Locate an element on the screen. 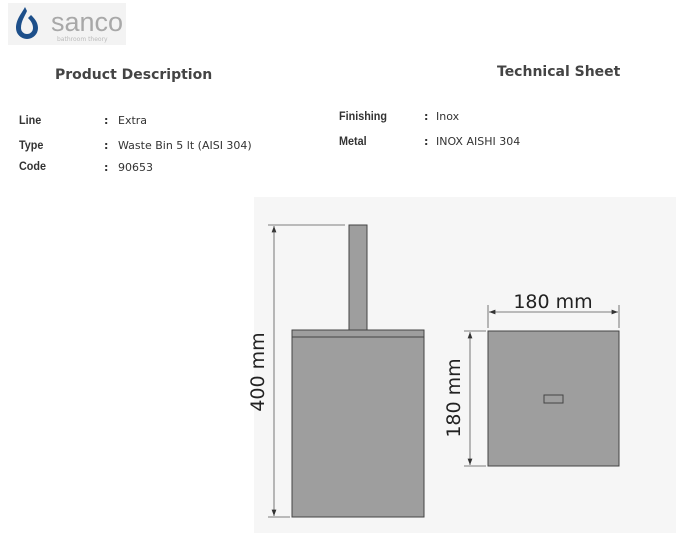 The image size is (687, 537). type-value: Waste Bin 5 lt (AISI 304) is located at coordinates (185, 145).